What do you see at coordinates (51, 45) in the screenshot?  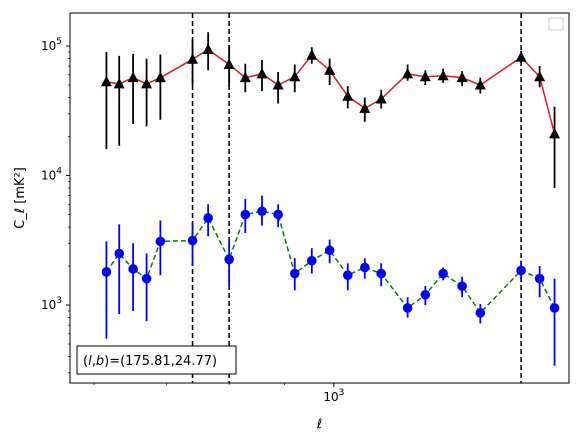 I see `y-tick-label: 10⁵` at bounding box center [51, 45].